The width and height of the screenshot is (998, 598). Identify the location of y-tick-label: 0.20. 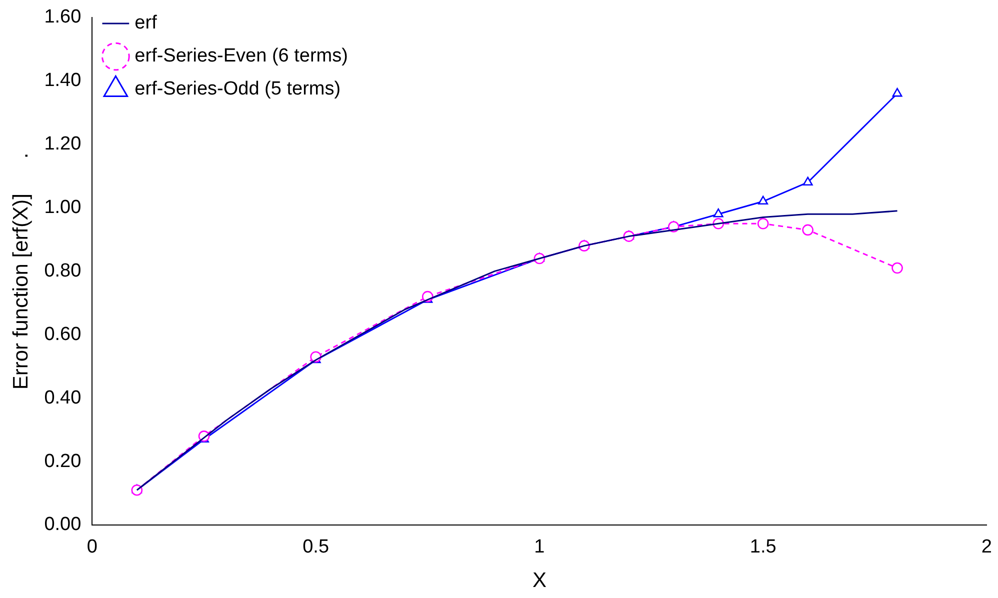
(63, 461).